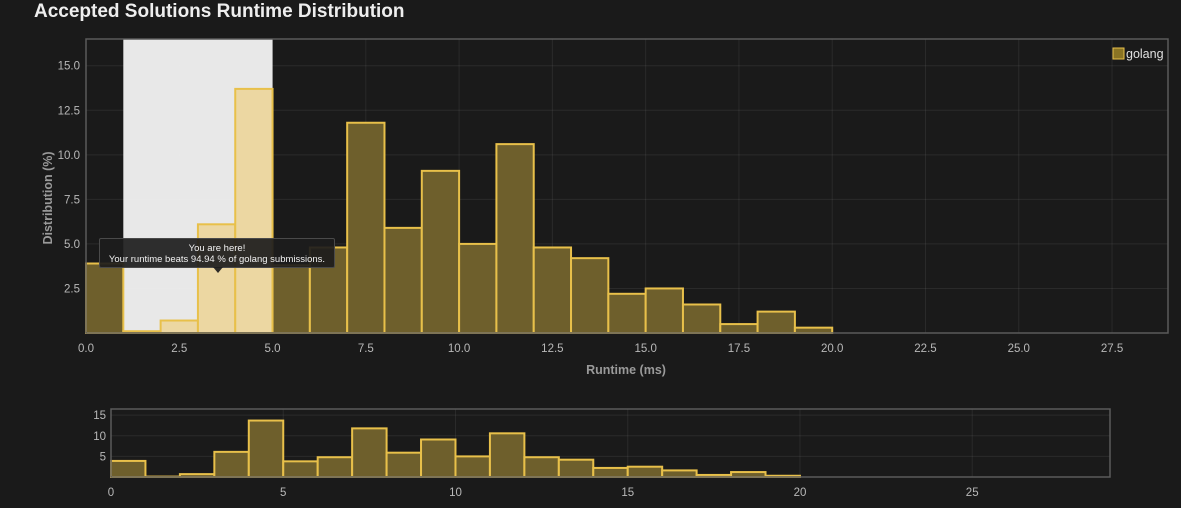  Describe the element at coordinates (99, 416) in the screenshot. I see `overview-y-tick-label: 15` at that location.